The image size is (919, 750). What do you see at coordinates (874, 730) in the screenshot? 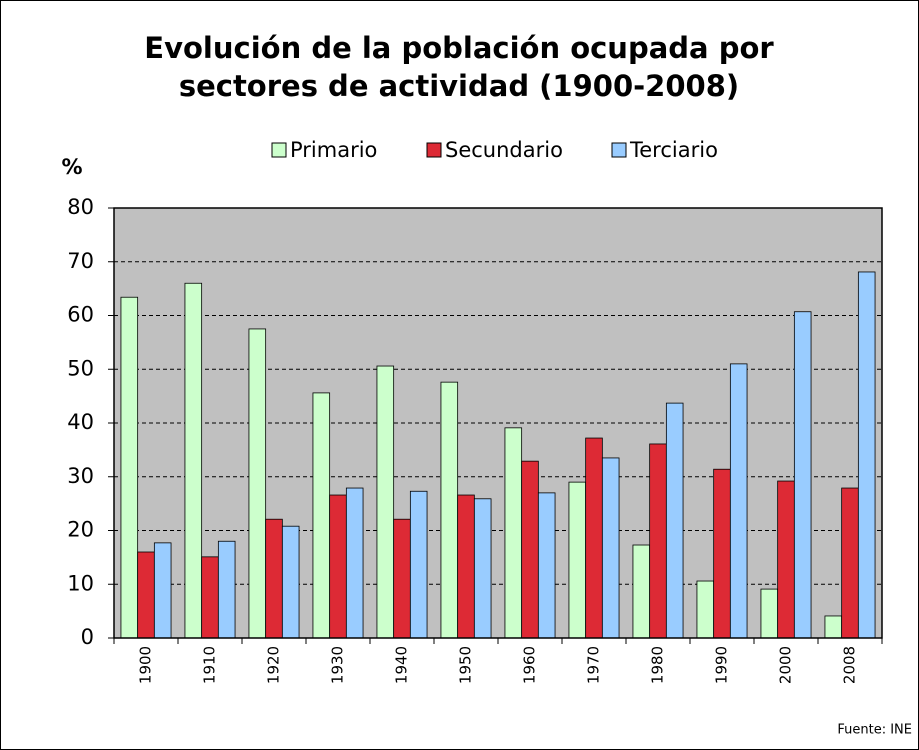
I see `source: Fuente: INE` at bounding box center [874, 730].